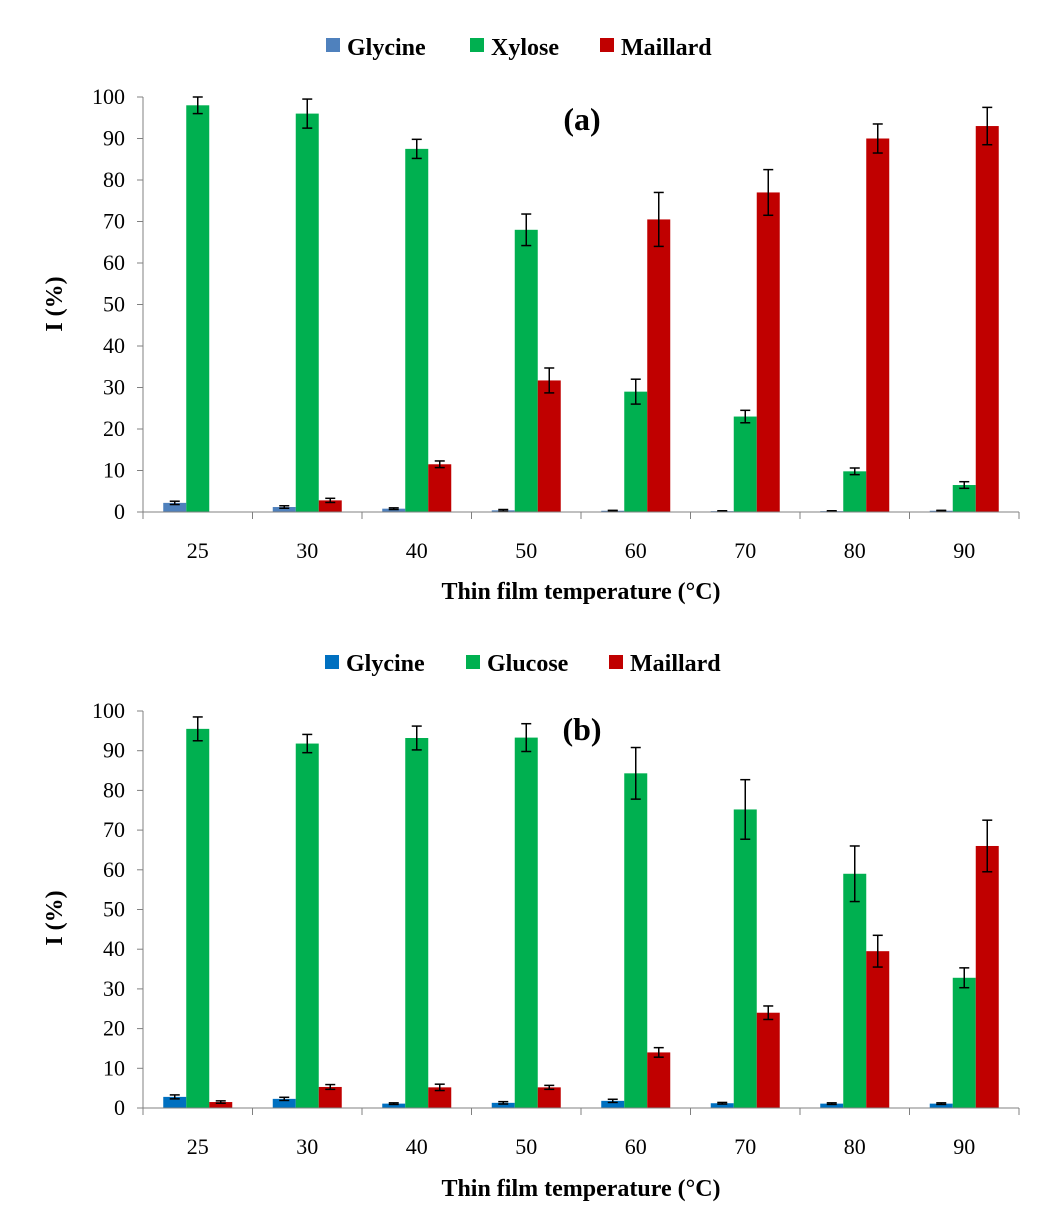  What do you see at coordinates (964, 1146) in the screenshot?
I see `x-tick-label-90: 90` at bounding box center [964, 1146].